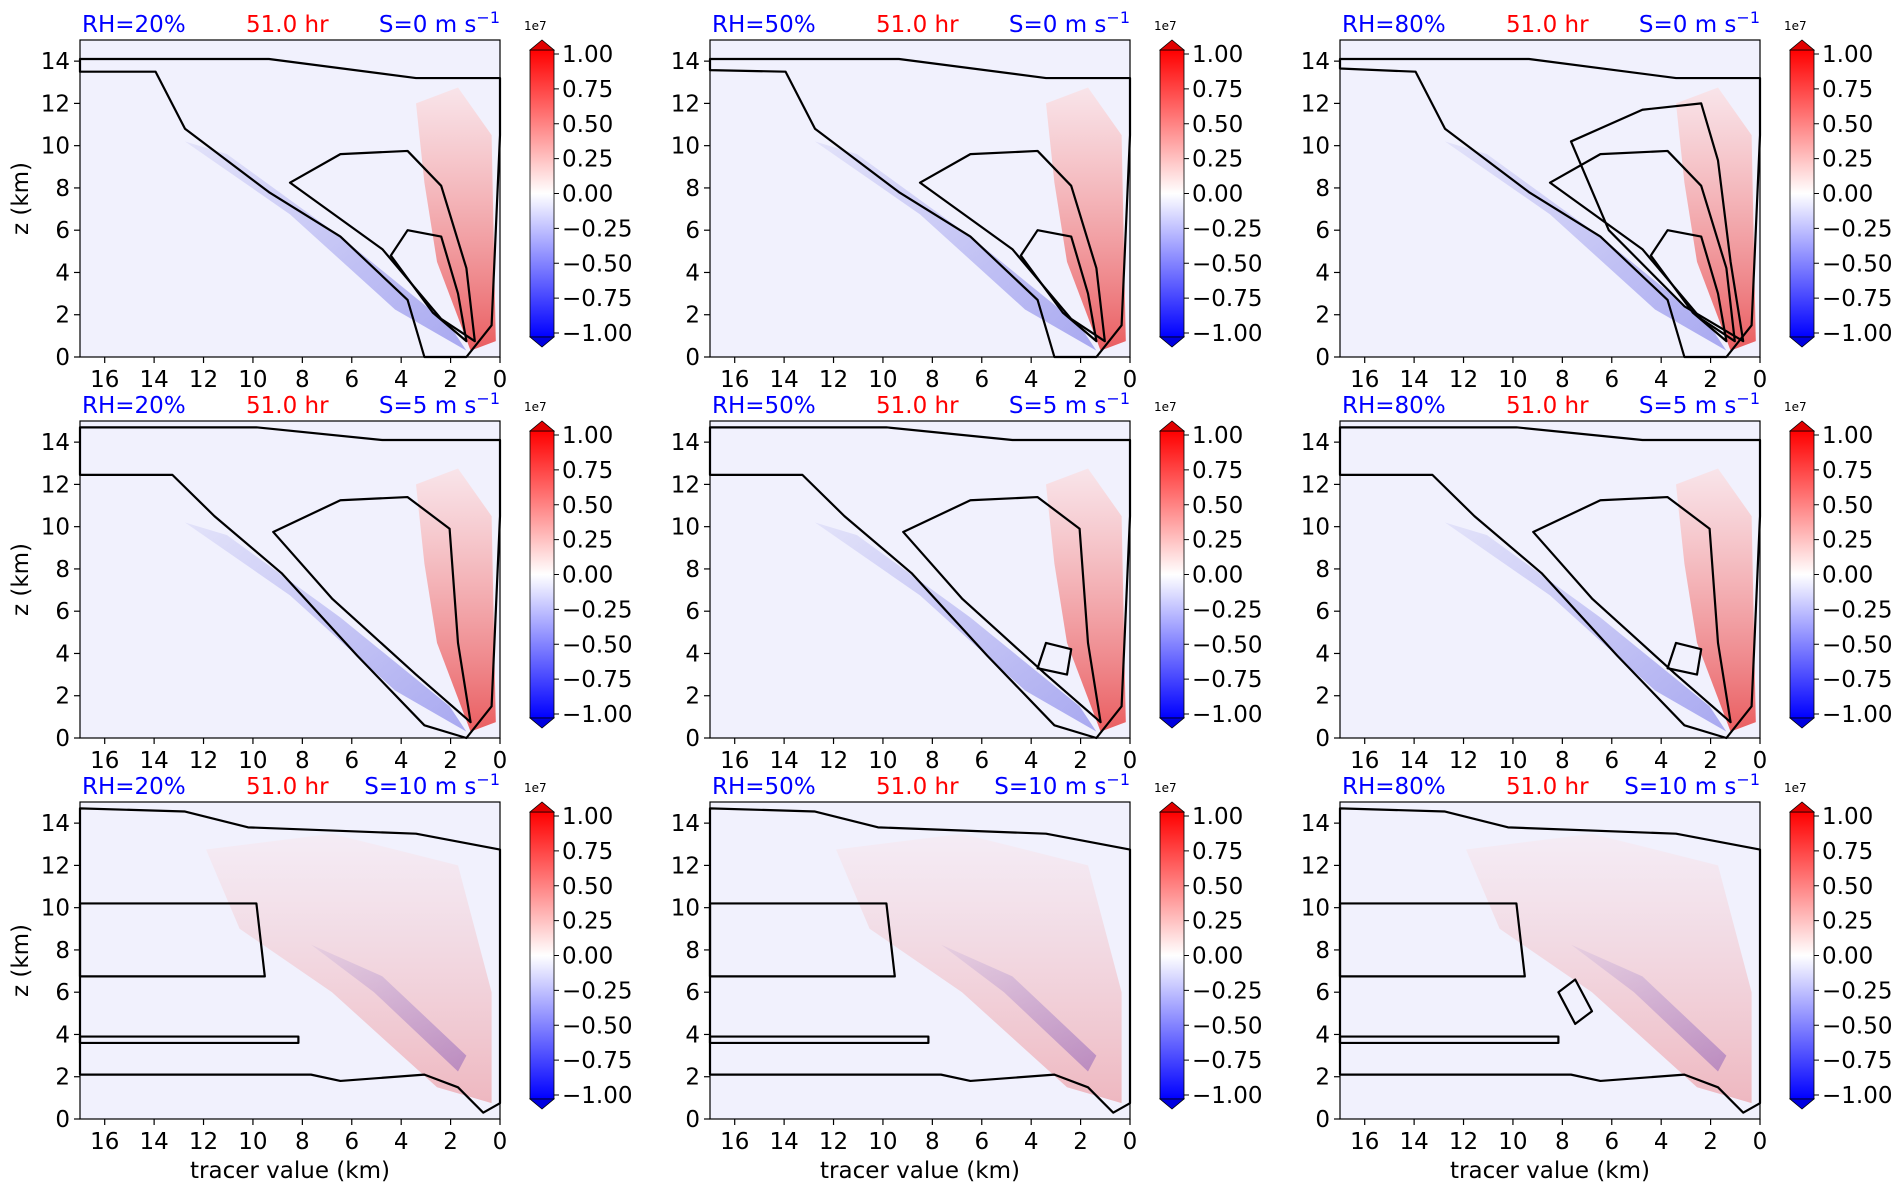 The image size is (1895, 1191). Describe the element at coordinates (1802, 955) in the screenshot. I see `colorbar` at that location.